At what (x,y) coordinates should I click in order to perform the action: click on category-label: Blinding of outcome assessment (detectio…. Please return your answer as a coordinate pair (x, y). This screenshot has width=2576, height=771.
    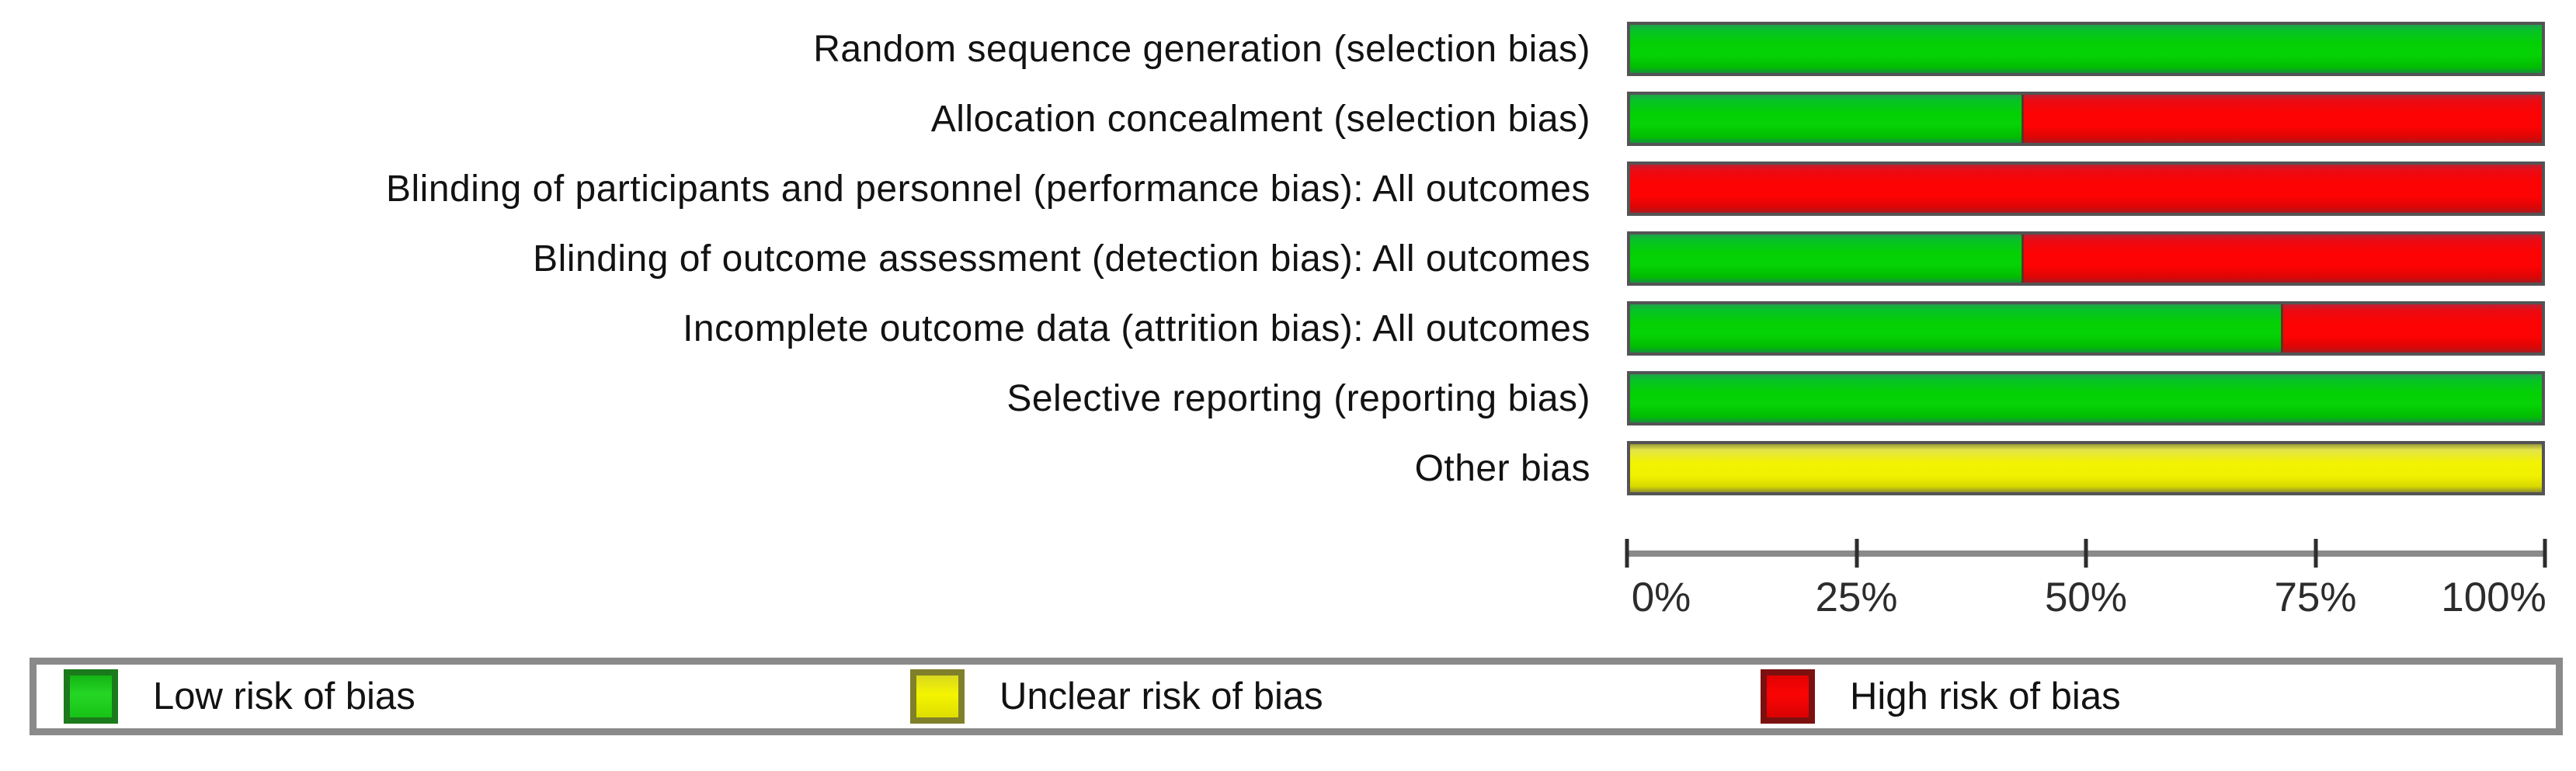
    Looking at the image, I should click on (1061, 259).